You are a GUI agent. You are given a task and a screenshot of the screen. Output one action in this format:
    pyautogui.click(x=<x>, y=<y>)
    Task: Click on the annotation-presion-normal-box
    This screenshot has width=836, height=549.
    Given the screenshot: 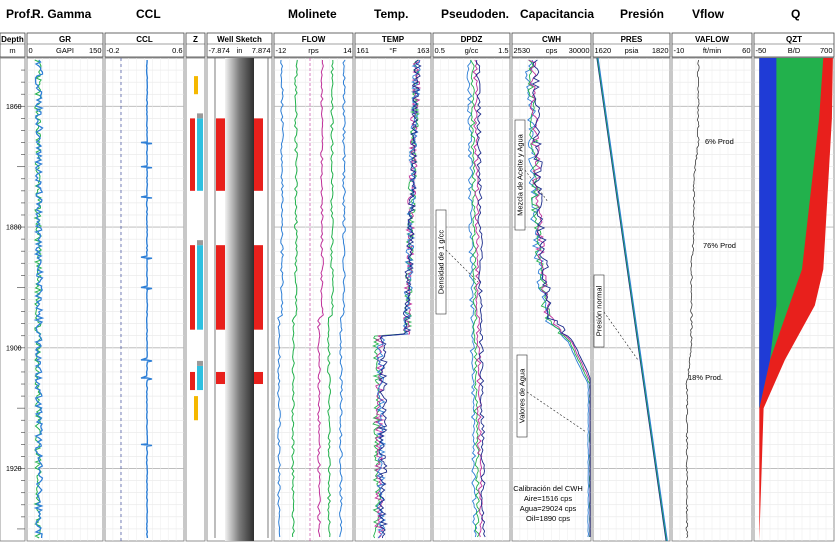 What is the action you would take?
    pyautogui.click(x=599, y=311)
    